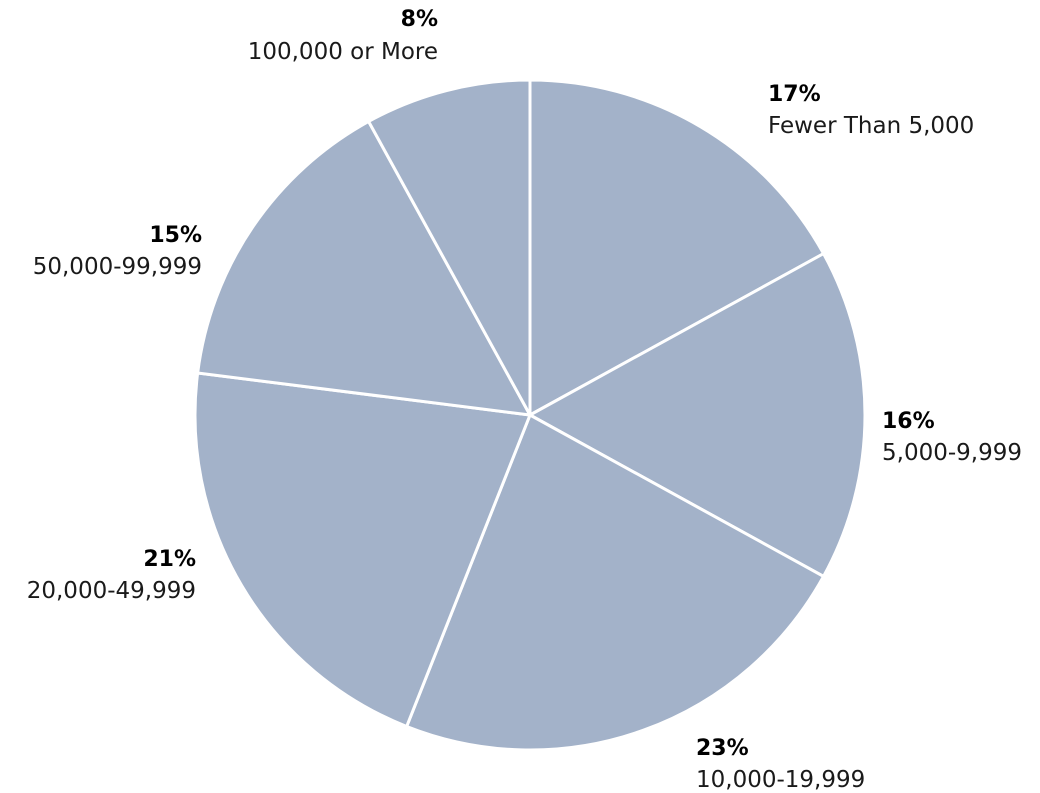 Image resolution: width=1040 pixels, height=793 pixels. I want to click on slice-percent-label-5000-9999: 16%, so click(908, 421).